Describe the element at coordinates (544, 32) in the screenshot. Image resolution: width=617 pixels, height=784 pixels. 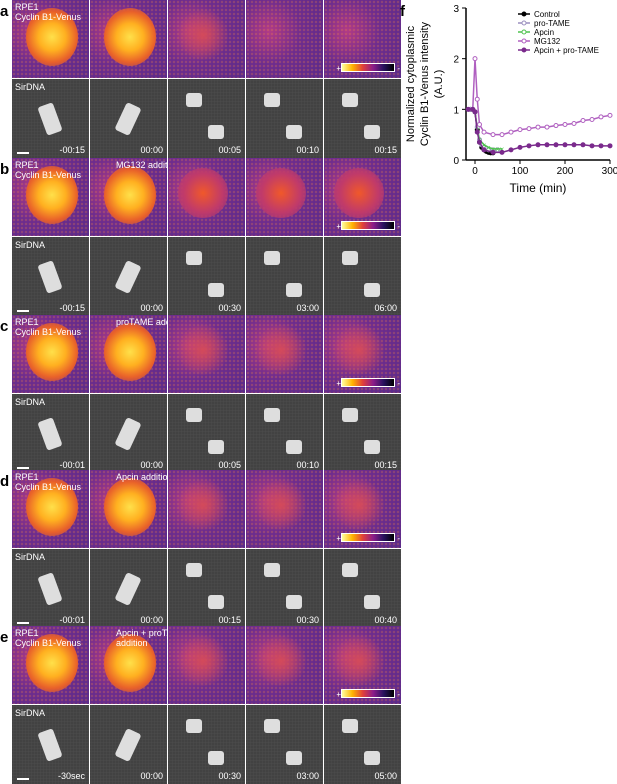
I see `legend-label: Apcin` at that location.